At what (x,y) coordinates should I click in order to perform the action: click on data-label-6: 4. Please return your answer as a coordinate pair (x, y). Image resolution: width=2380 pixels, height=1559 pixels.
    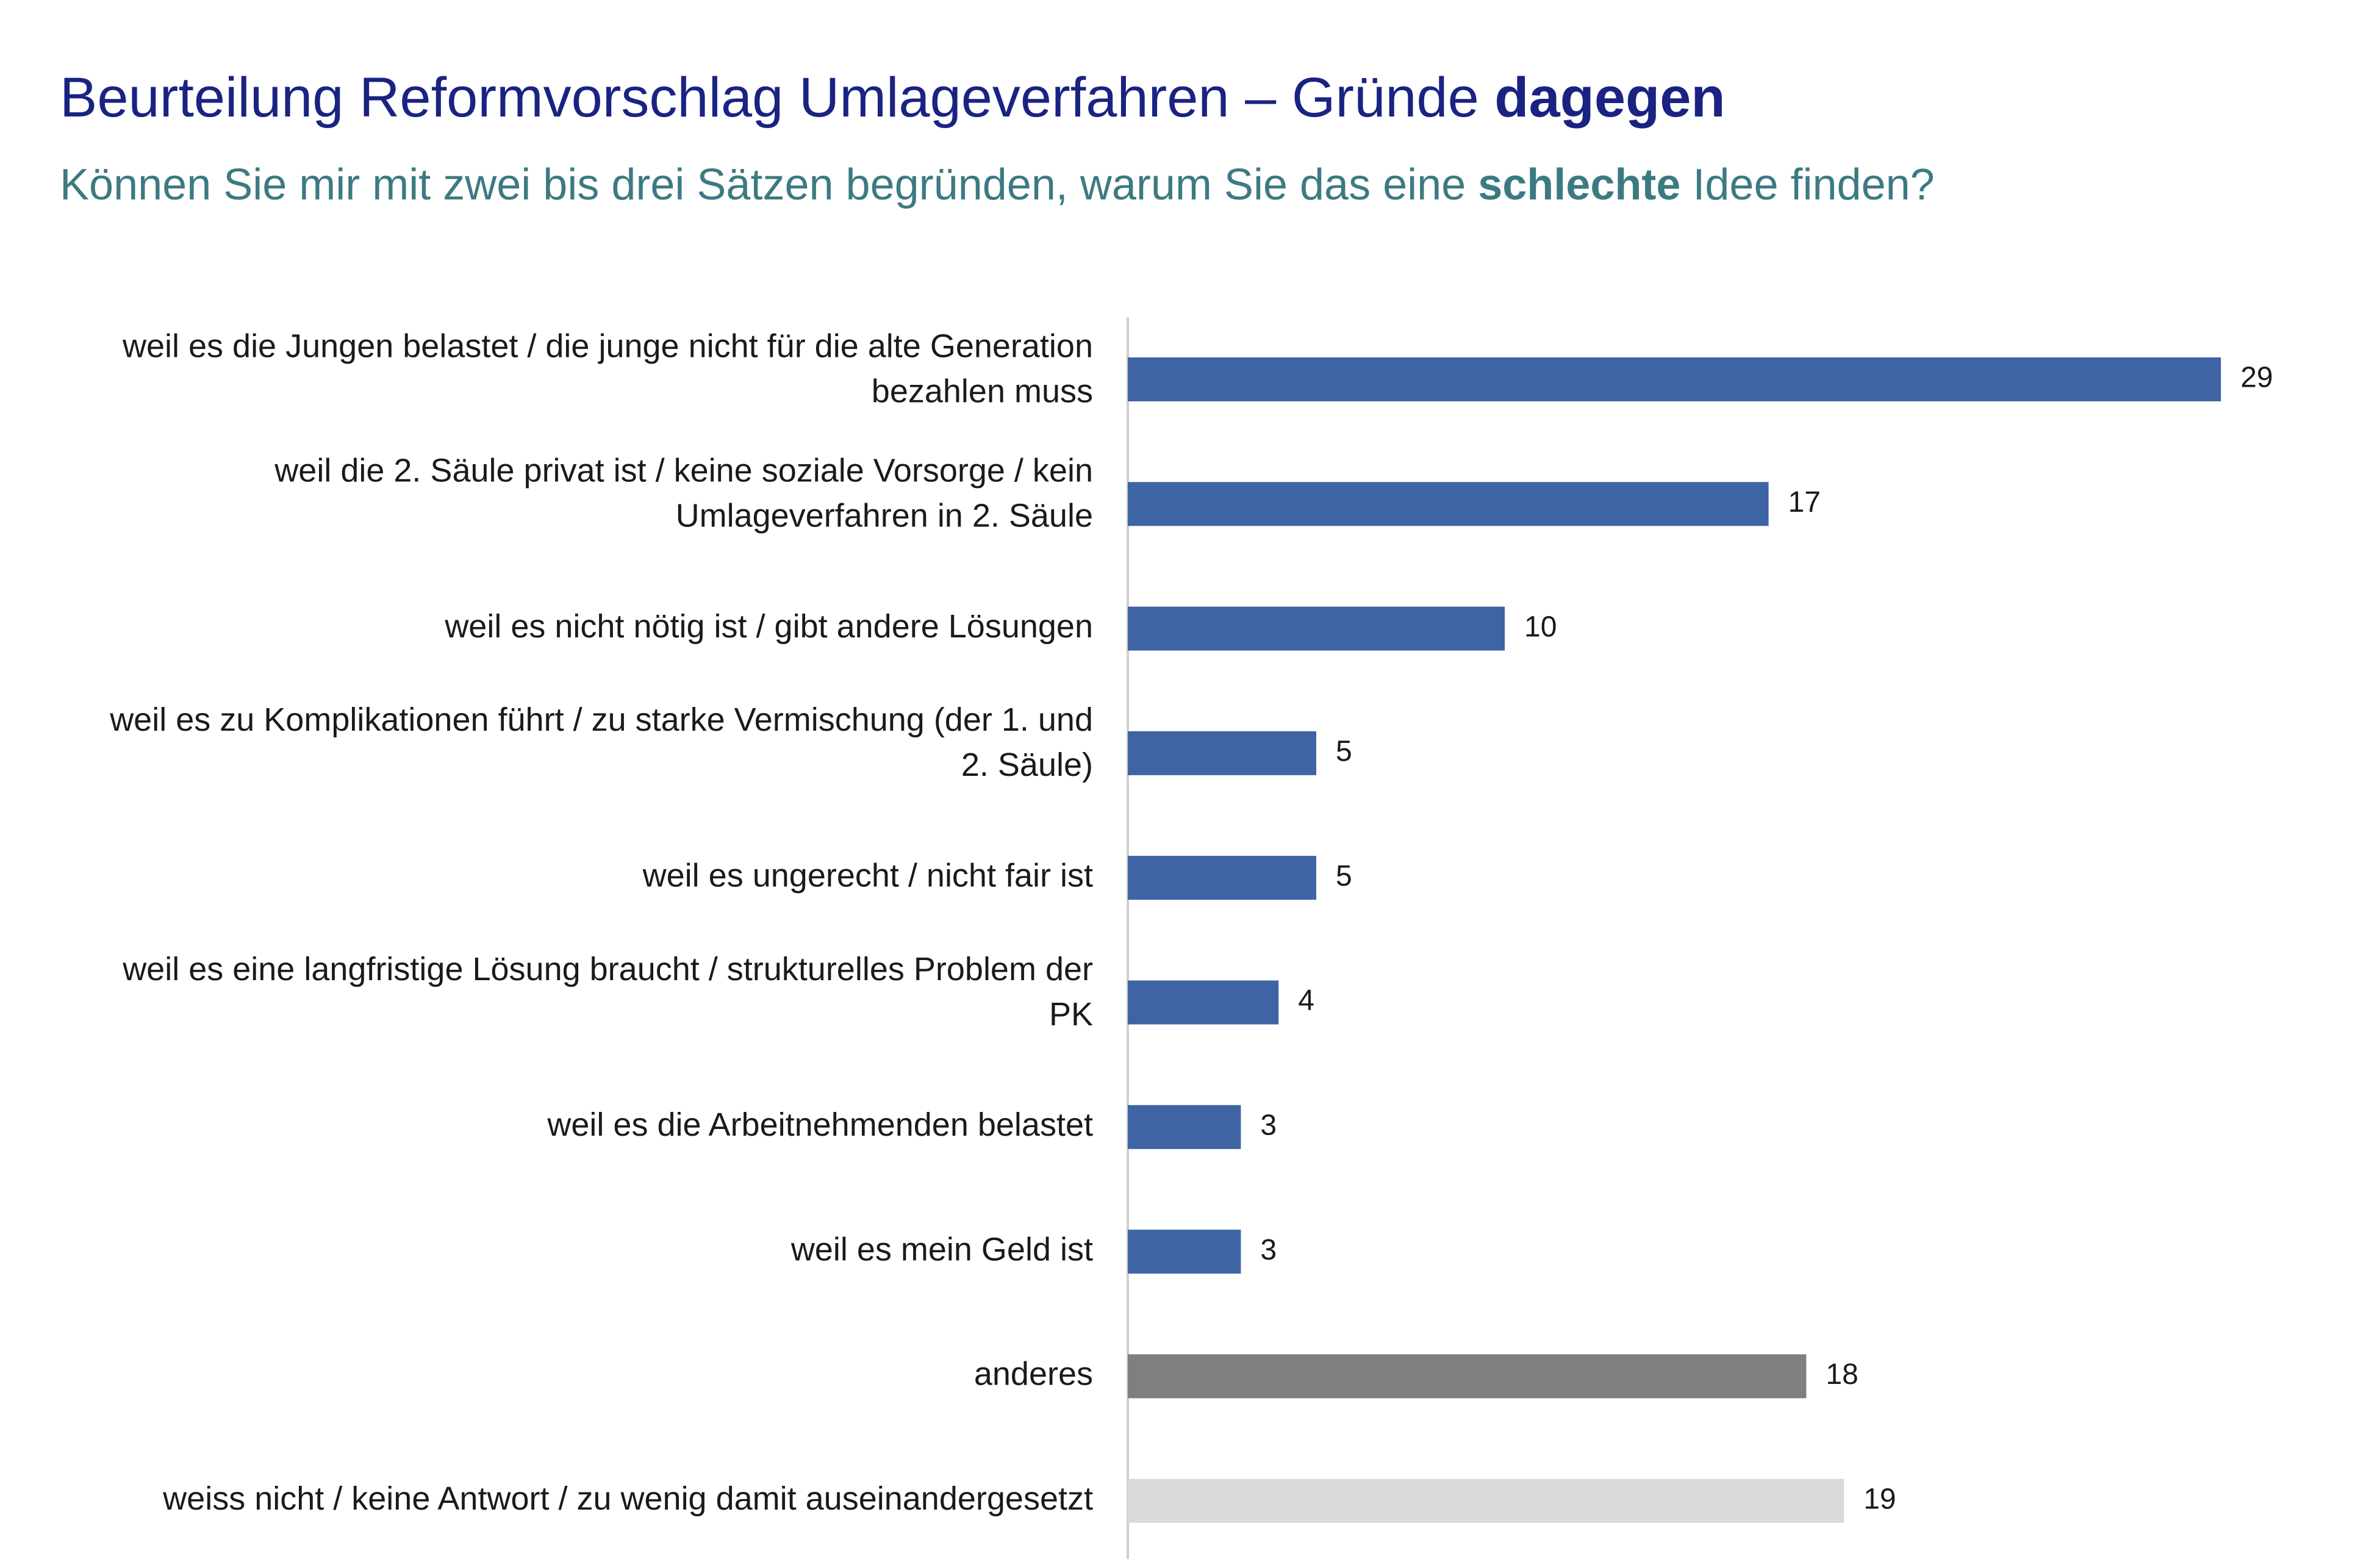
    Looking at the image, I should click on (1306, 1000).